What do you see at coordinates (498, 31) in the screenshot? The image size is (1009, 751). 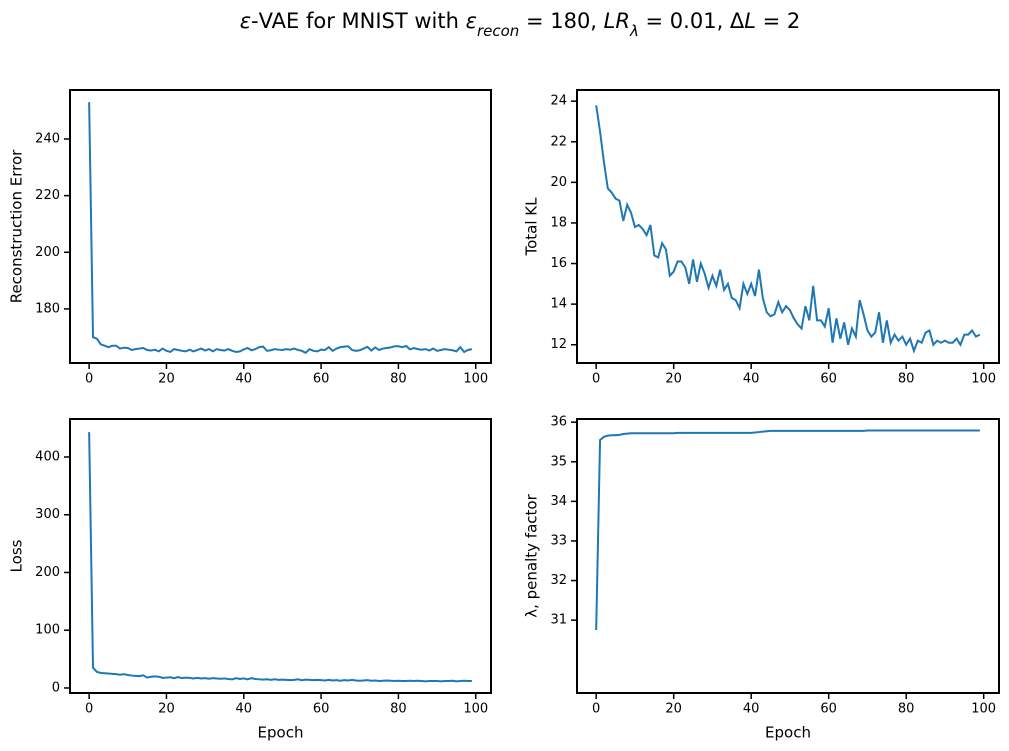 I see `title-part: recon` at bounding box center [498, 31].